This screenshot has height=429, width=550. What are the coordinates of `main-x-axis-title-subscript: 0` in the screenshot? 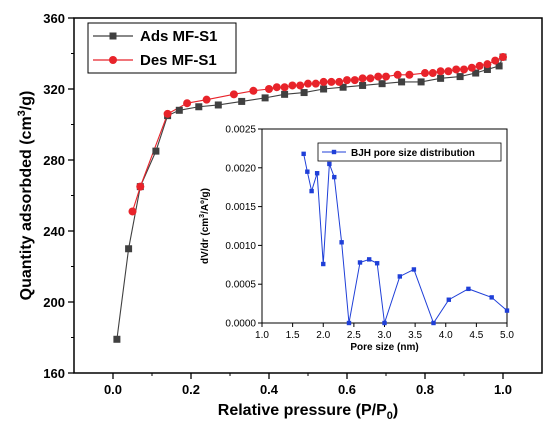 It's located at (390, 416).